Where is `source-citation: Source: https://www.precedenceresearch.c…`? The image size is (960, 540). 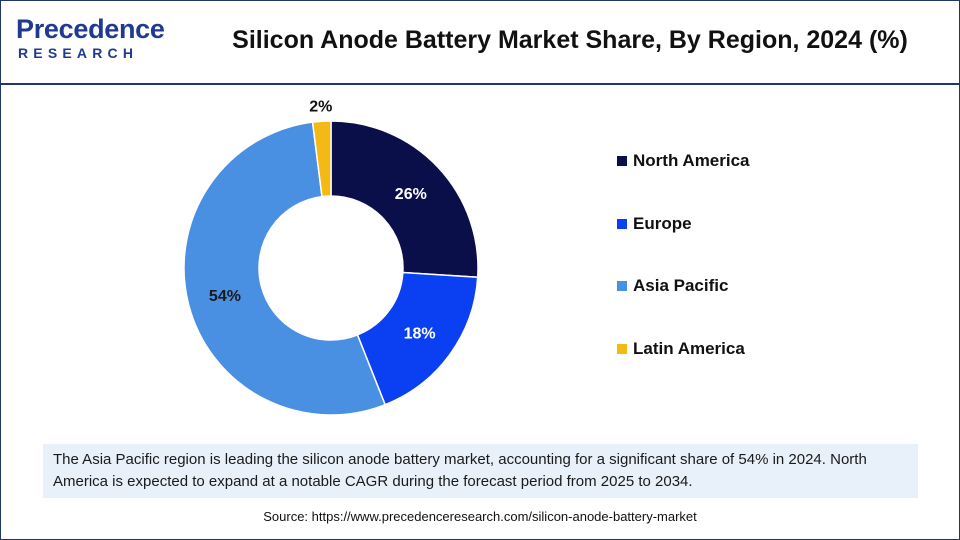 source-citation: Source: https://www.precedenceresearch.c… is located at coordinates (480, 516).